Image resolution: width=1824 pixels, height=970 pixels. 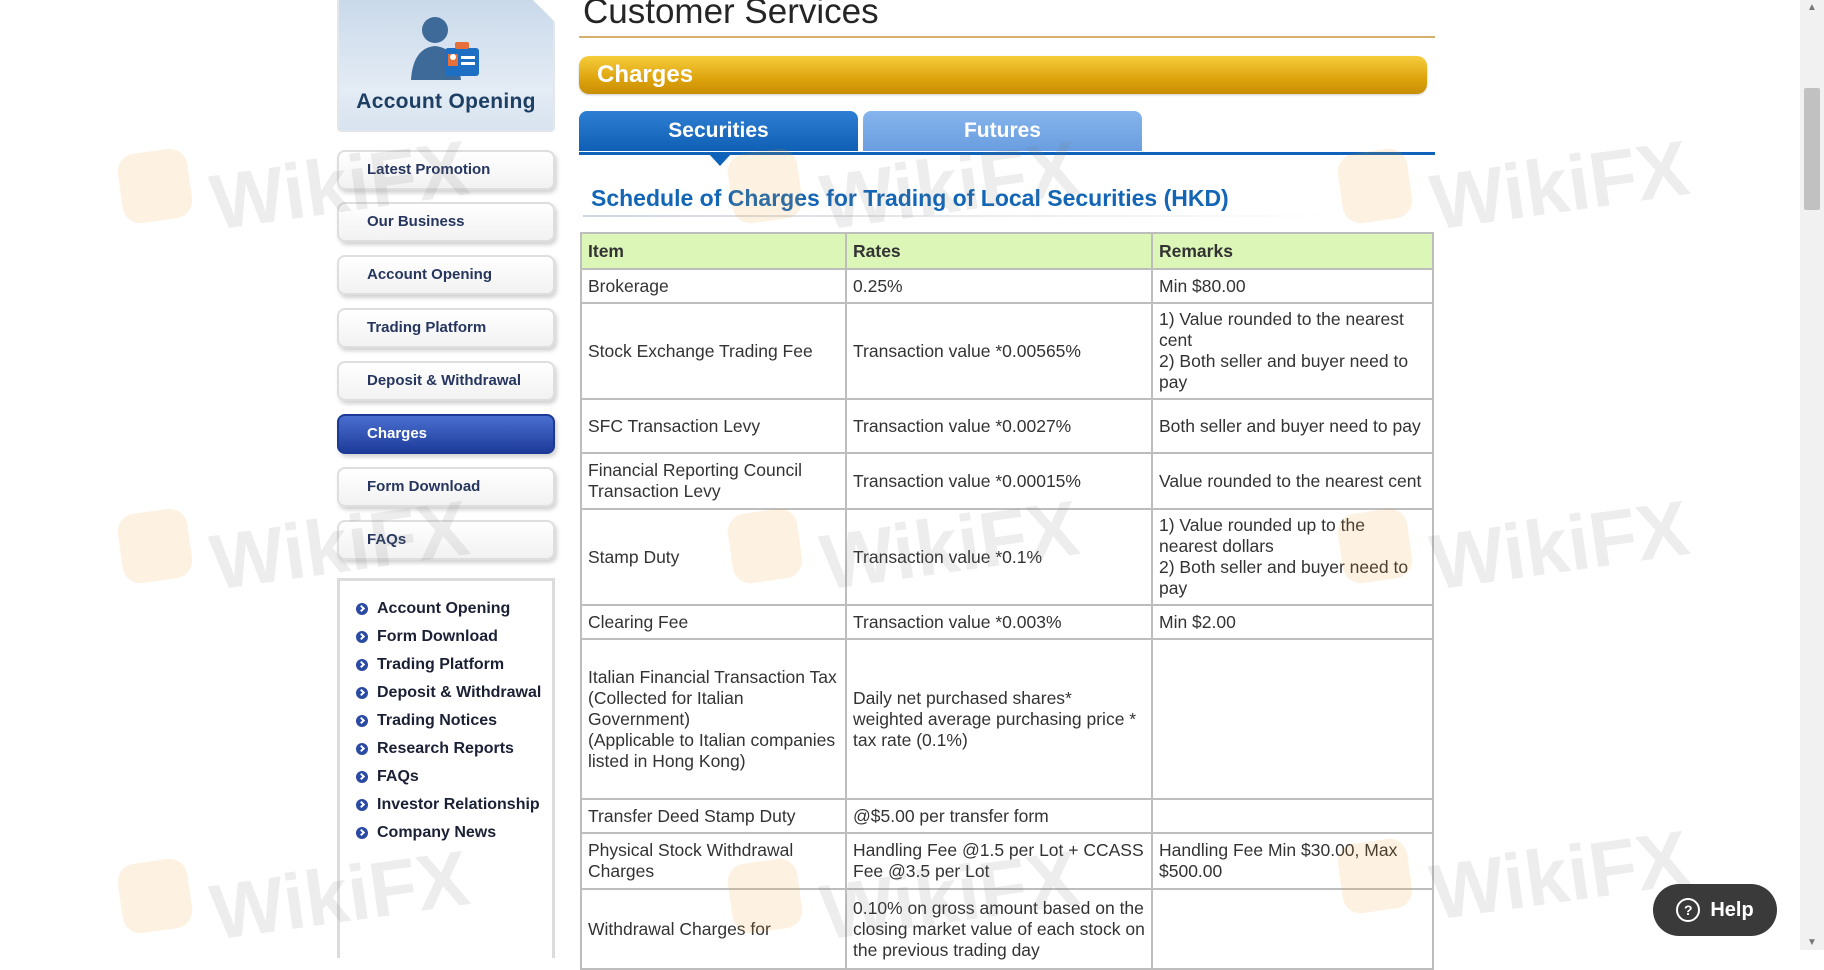 What do you see at coordinates (999, 622) in the screenshot?
I see `cell-rates: Transaction value *0.003%` at bounding box center [999, 622].